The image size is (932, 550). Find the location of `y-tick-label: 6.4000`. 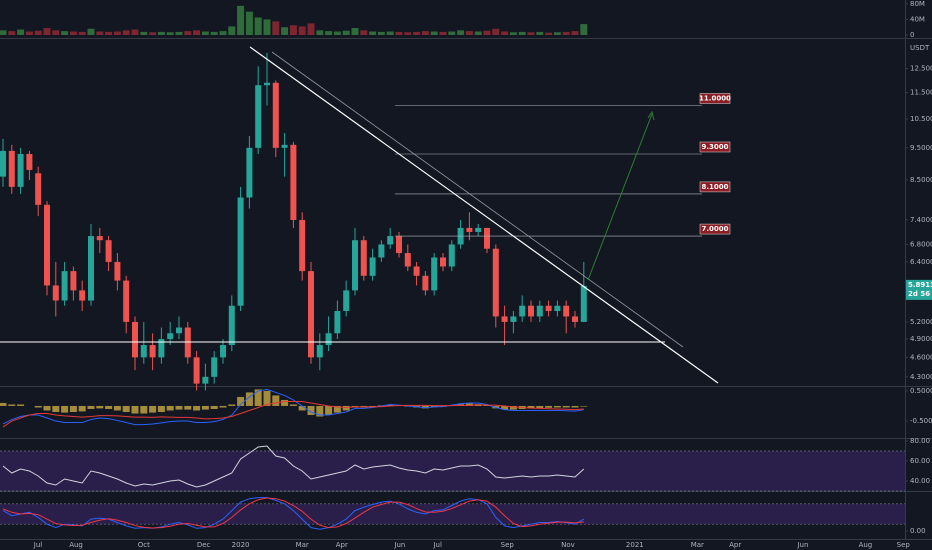

y-tick-label: 6.4000 is located at coordinates (921, 262).